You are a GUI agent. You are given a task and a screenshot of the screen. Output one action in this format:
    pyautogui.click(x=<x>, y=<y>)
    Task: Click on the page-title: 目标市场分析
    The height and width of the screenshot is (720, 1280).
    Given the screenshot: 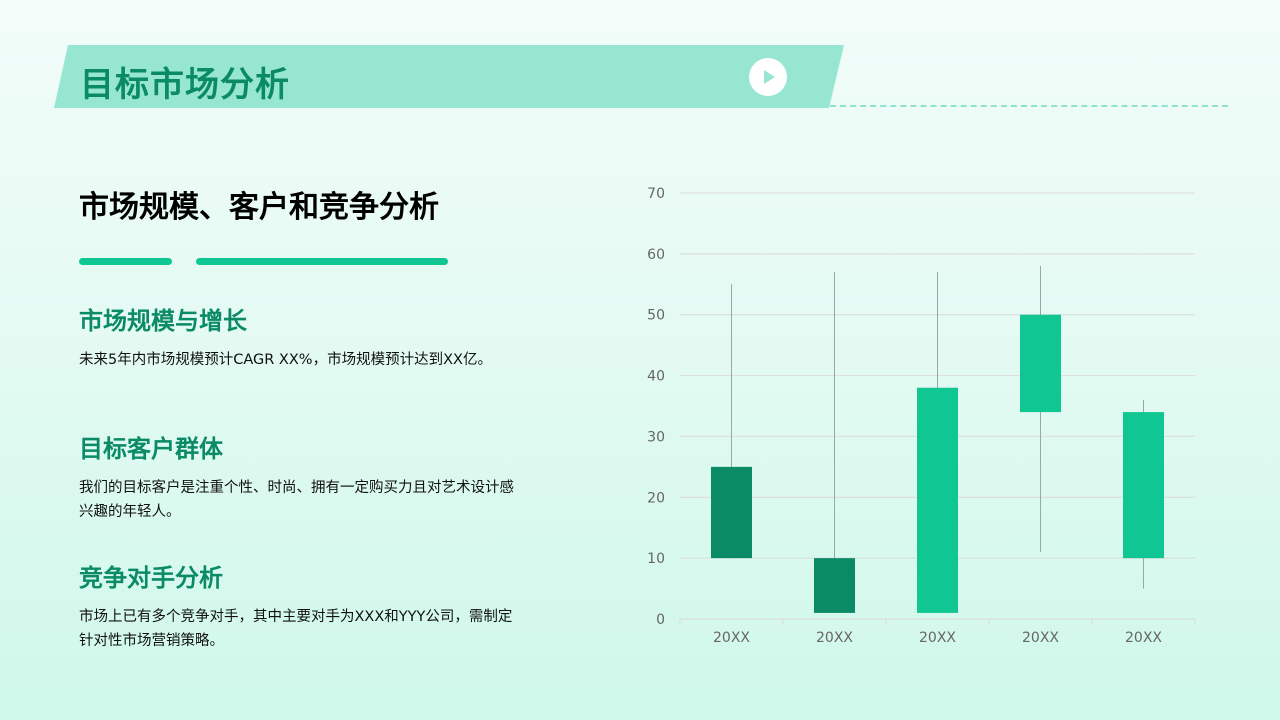 What is the action you would take?
    pyautogui.click(x=185, y=85)
    